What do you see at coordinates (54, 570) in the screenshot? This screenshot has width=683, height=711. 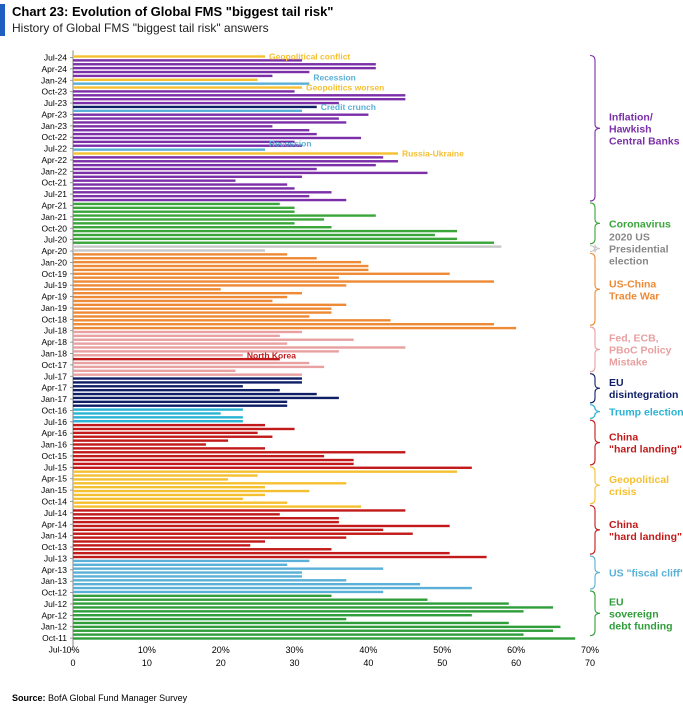 I see `y-tick-label: Apr-13` at bounding box center [54, 570].